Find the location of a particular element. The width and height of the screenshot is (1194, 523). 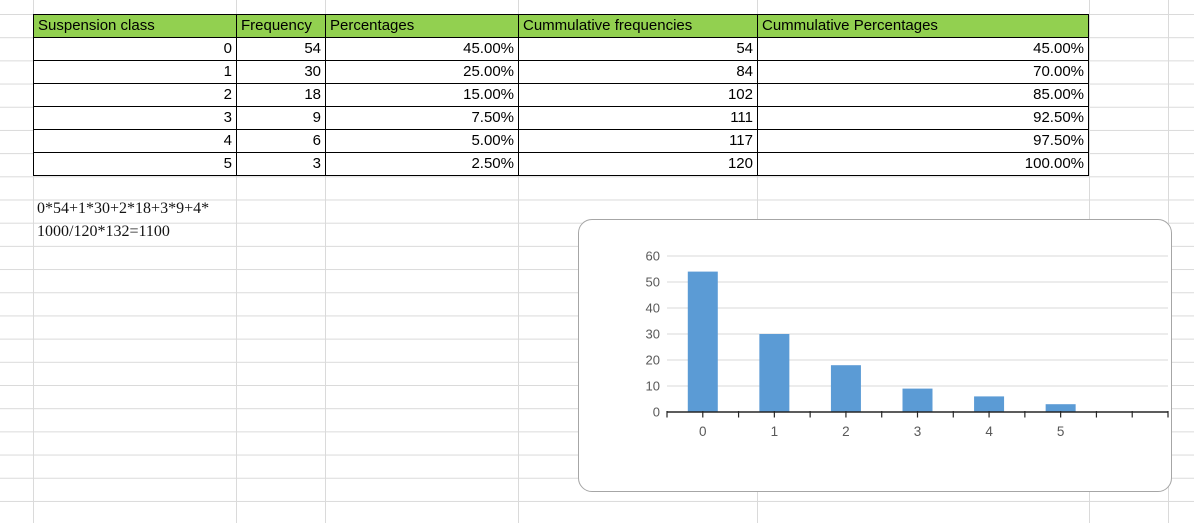

table-cell-r5c1: 3 is located at coordinates (281, 164).